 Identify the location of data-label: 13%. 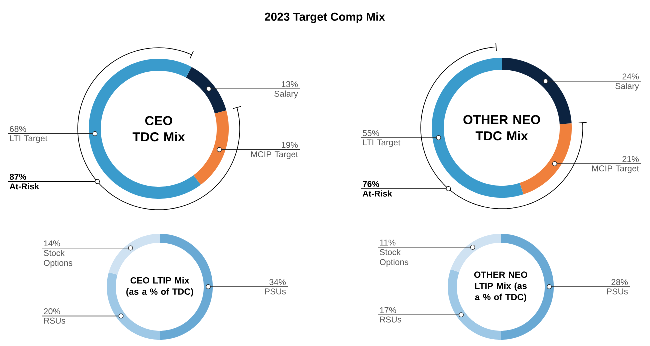
(290, 84).